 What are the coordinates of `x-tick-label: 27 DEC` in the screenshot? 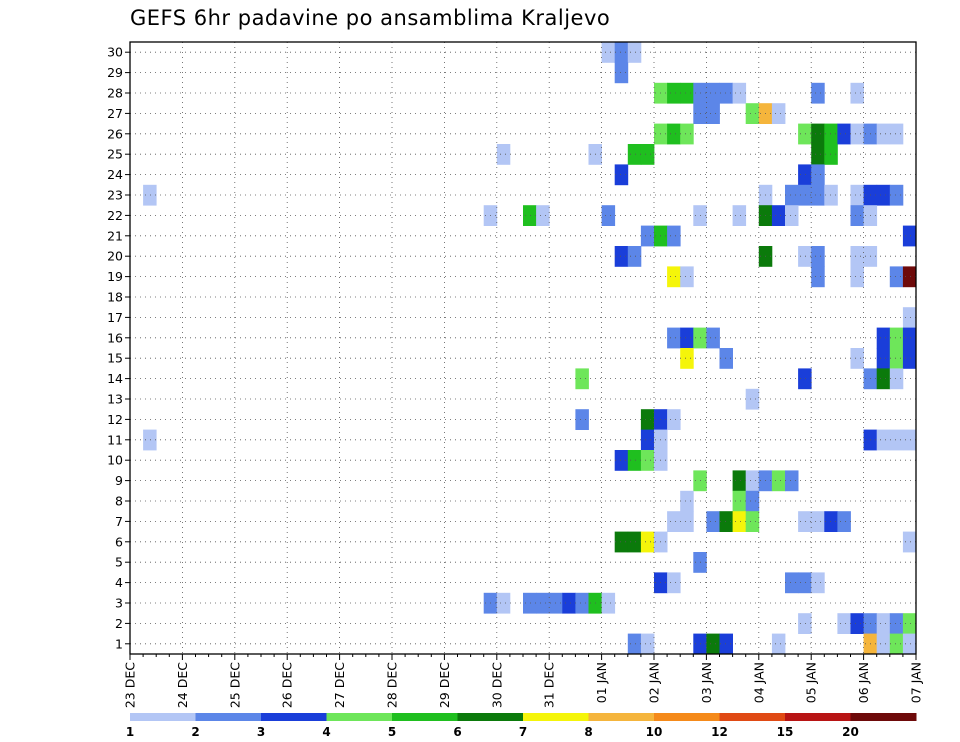 It's located at (339, 685).